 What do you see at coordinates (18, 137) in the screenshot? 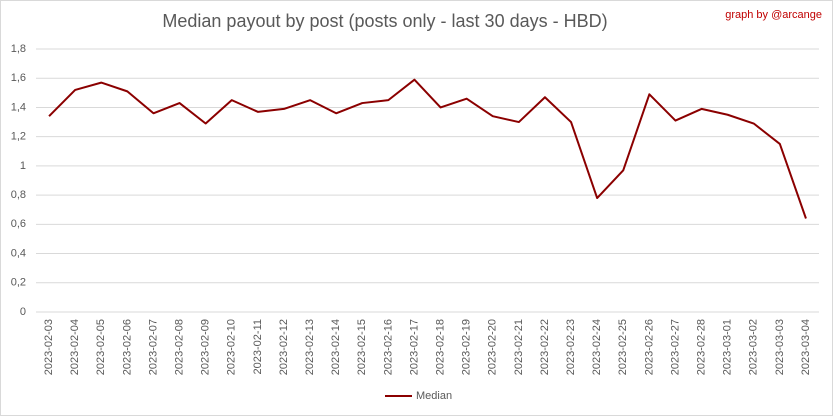
I see `y-tick-label: 1,2` at bounding box center [18, 137].